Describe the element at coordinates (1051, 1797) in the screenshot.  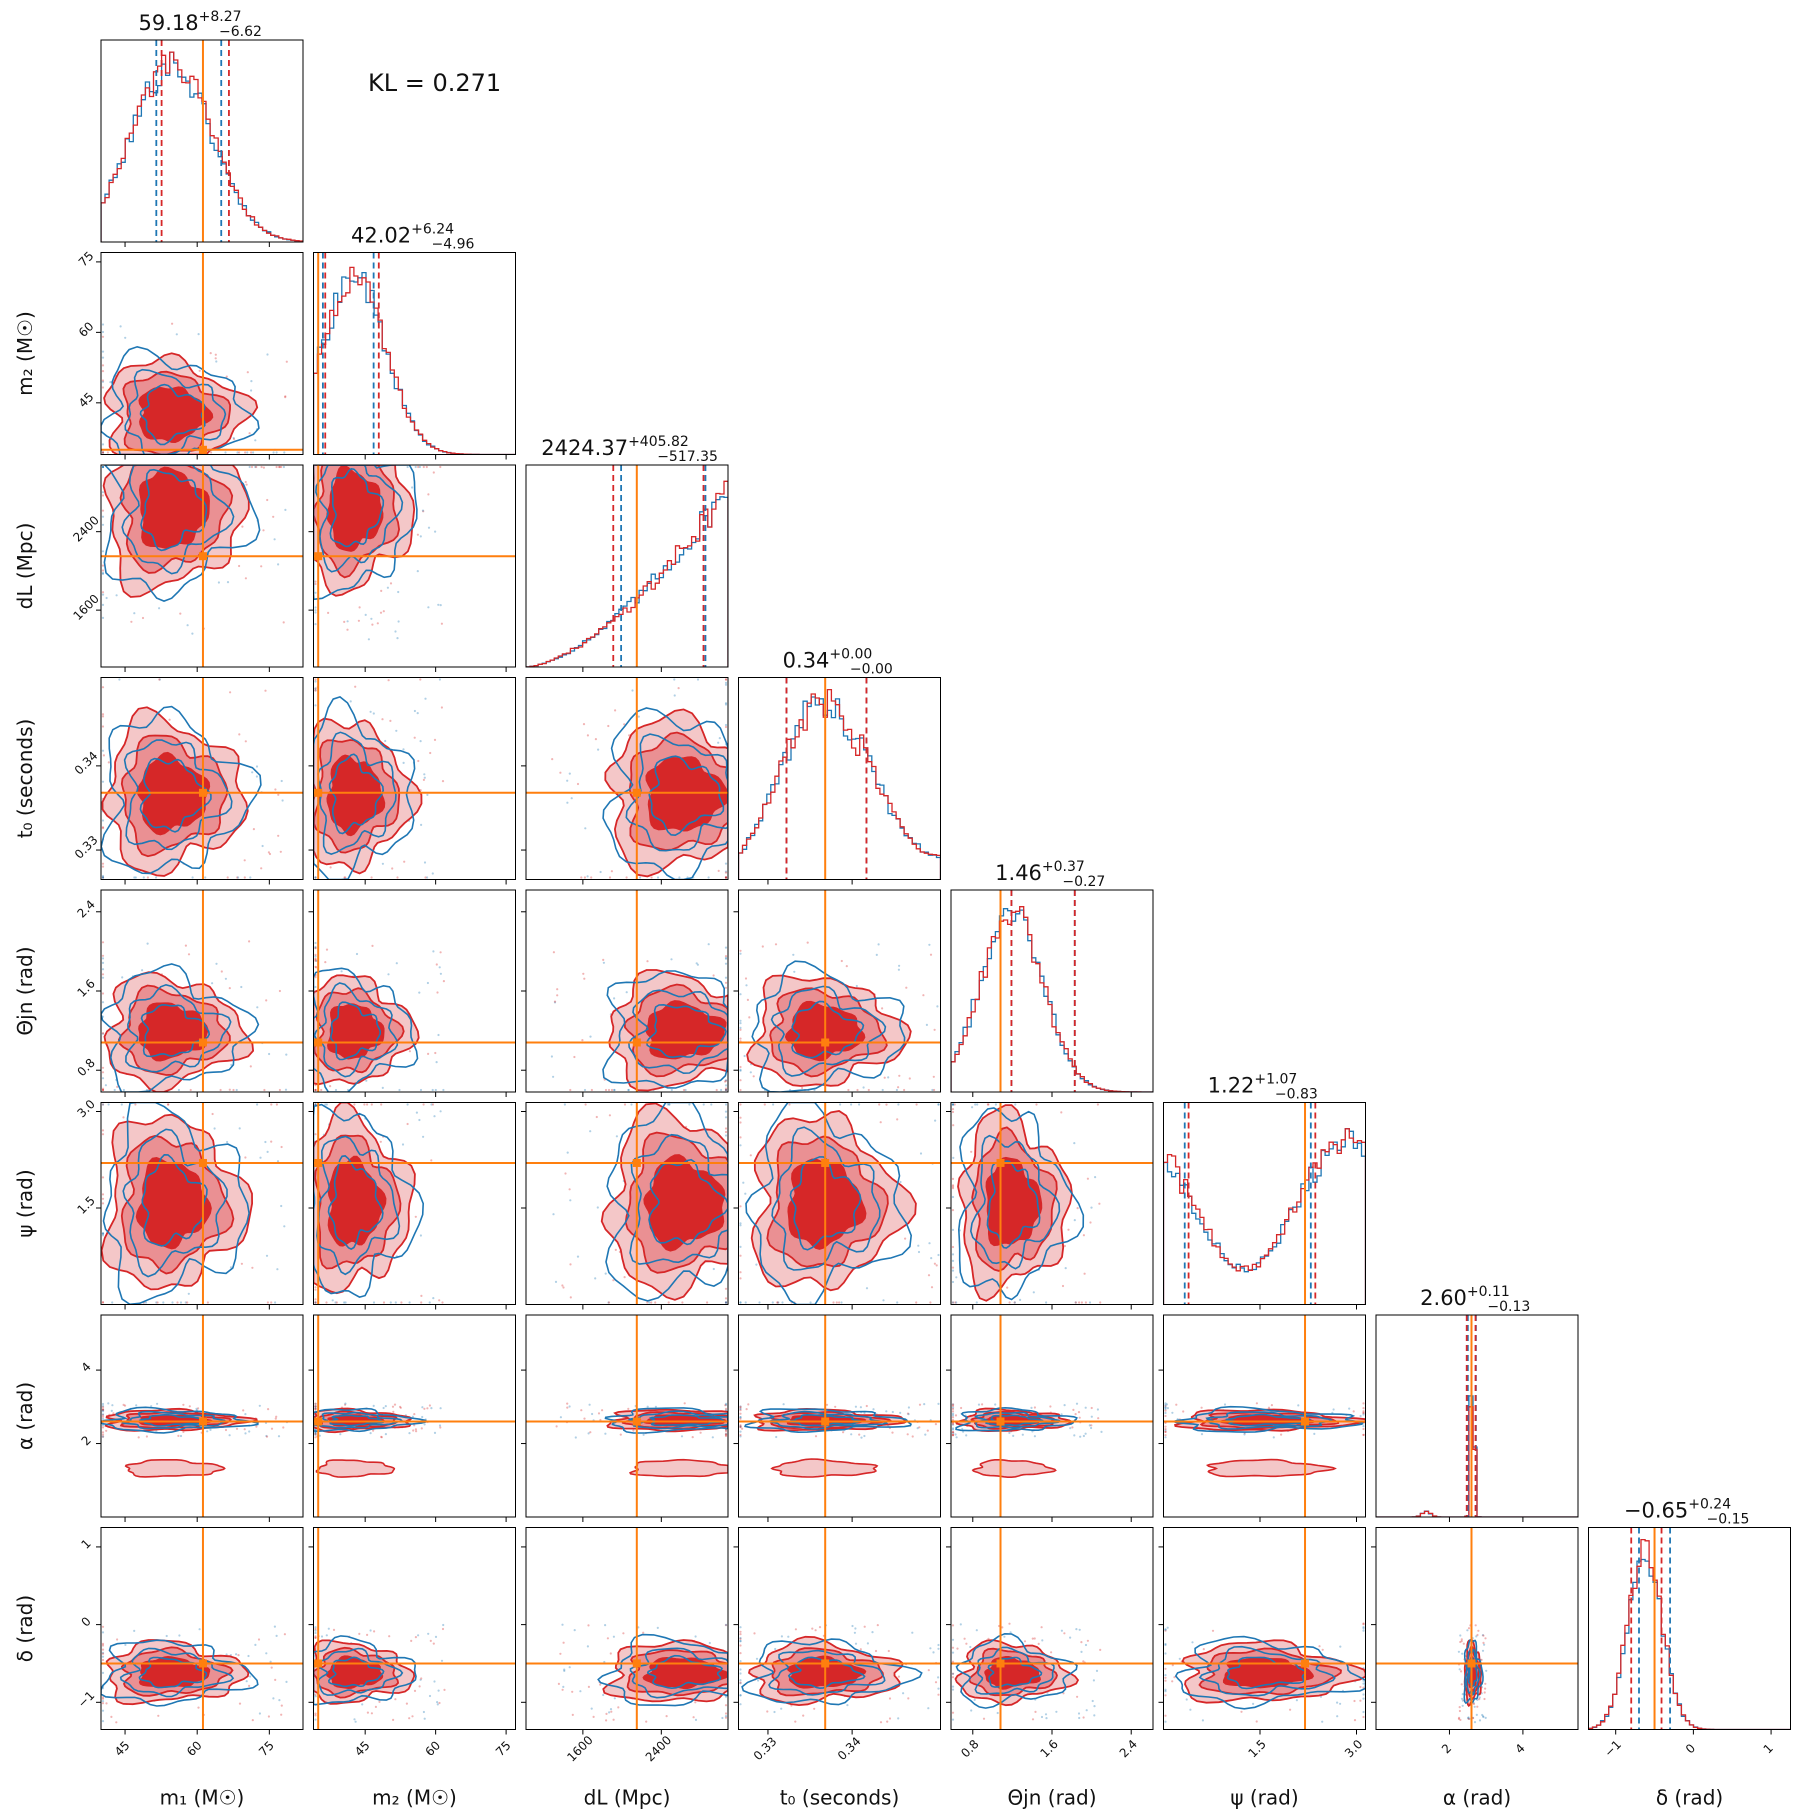
I see `x-axis-label-theta: Θjn (rad)` at that location.